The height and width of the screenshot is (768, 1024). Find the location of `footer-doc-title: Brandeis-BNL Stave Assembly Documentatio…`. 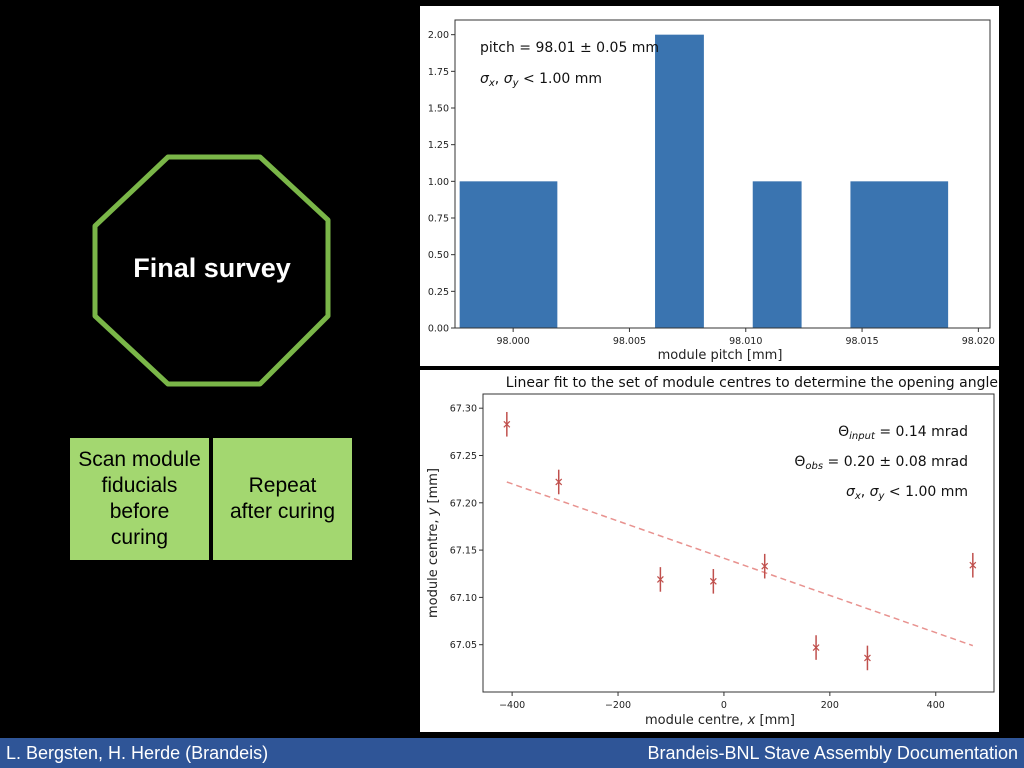

footer-doc-title: Brandeis-BNL Stave Assembly Documentatio… is located at coordinates (832, 753).